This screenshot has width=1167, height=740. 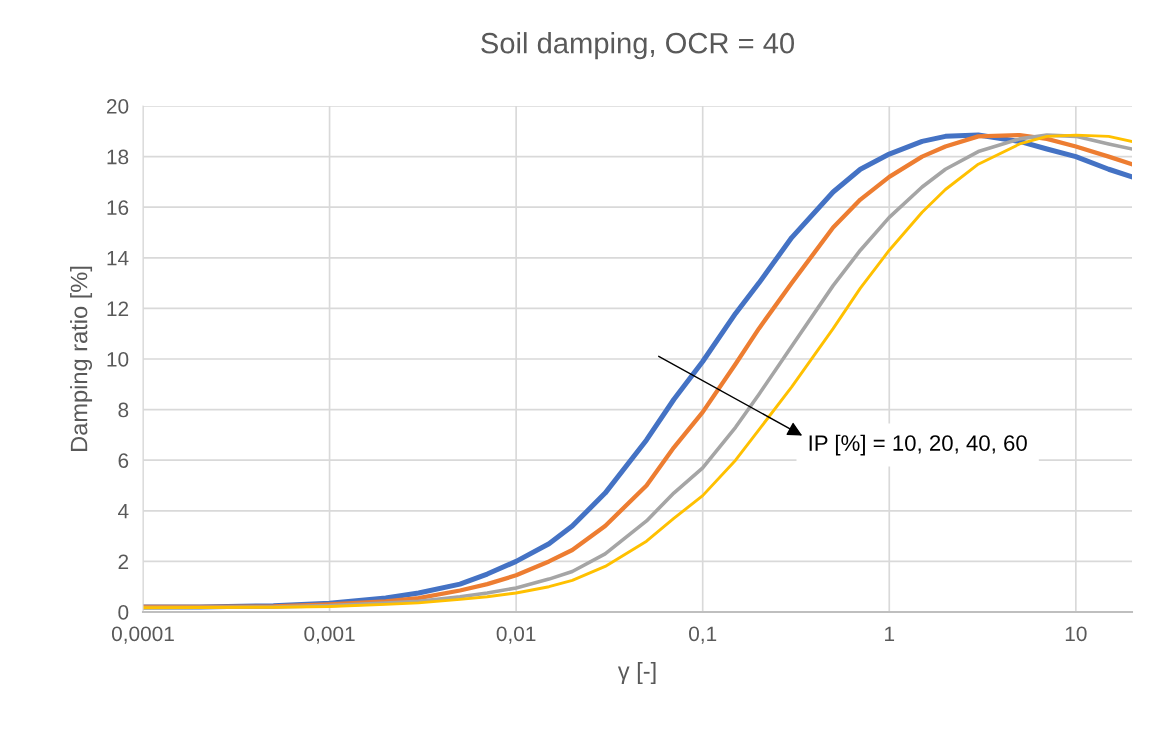 What do you see at coordinates (142, 635) in the screenshot?
I see `x-tick-label: 0,0001` at bounding box center [142, 635].